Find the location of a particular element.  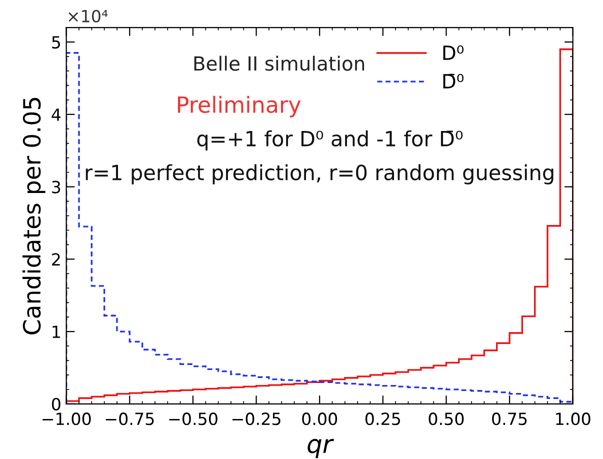

x-tick-label: 0.75 is located at coordinates (509, 419).